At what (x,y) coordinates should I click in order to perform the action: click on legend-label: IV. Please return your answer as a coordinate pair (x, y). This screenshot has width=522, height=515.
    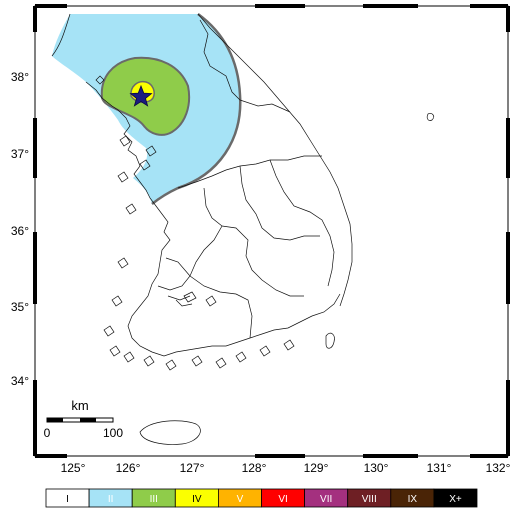
    Looking at the image, I should click on (197, 499).